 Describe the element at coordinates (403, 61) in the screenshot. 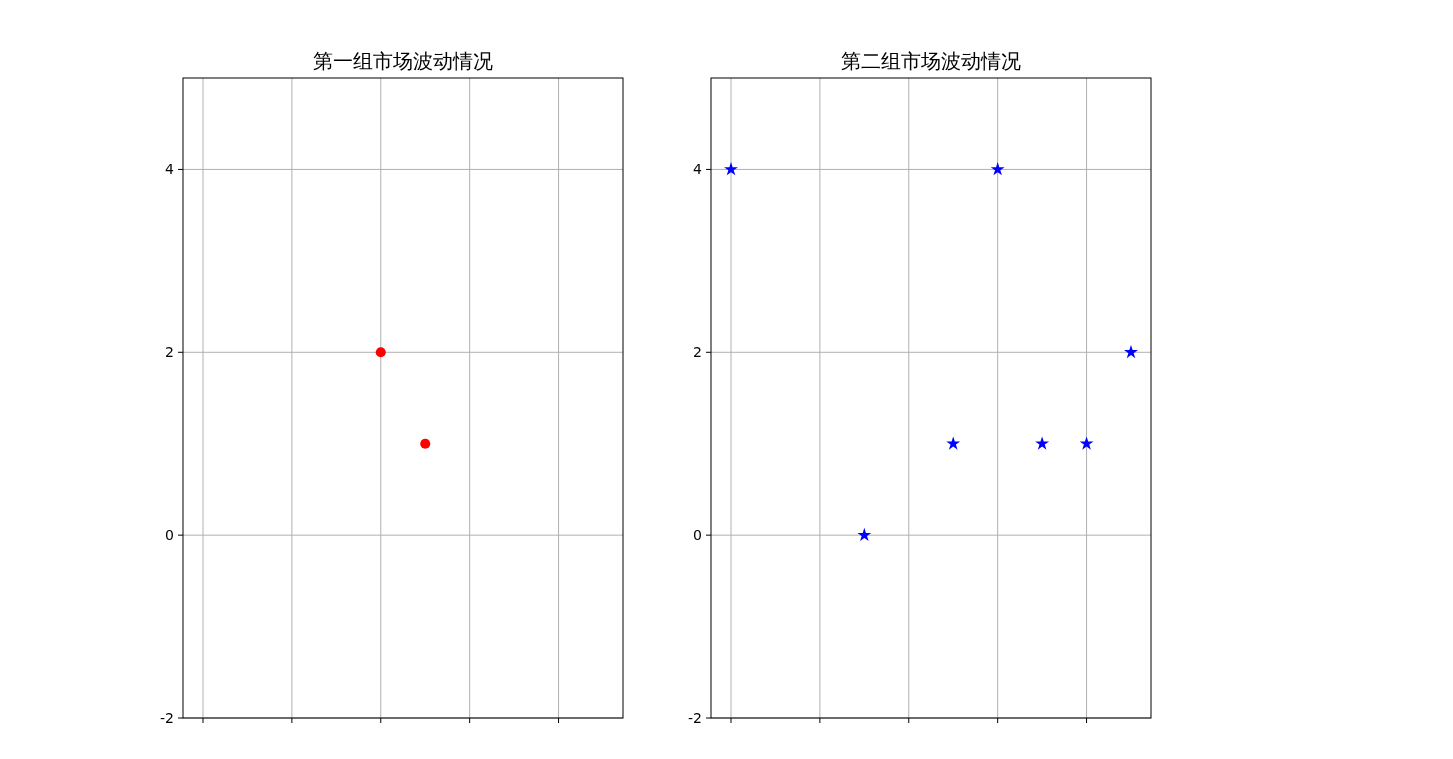

I see `chart-title: 第一组市场波动情况` at that location.